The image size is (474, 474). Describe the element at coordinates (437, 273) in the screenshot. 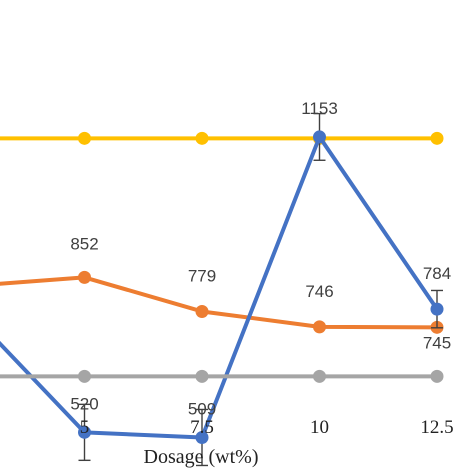

I see `data-label: 784` at that location.